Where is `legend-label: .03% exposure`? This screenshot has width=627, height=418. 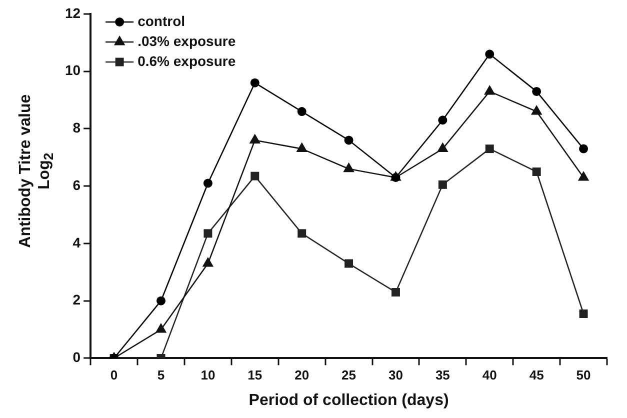 legend-label: .03% exposure is located at coordinates (187, 40).